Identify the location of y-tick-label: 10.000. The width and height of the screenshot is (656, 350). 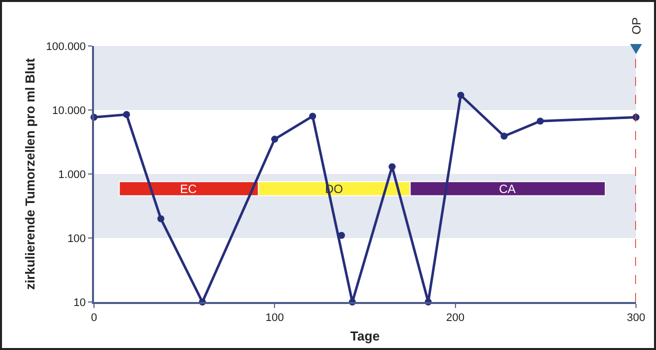
(69, 110).